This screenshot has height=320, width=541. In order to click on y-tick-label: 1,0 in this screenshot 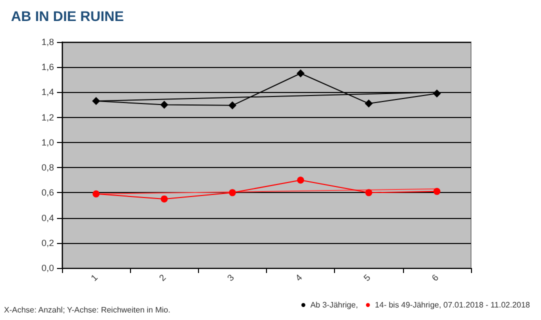, I will do `click(47, 142)`.